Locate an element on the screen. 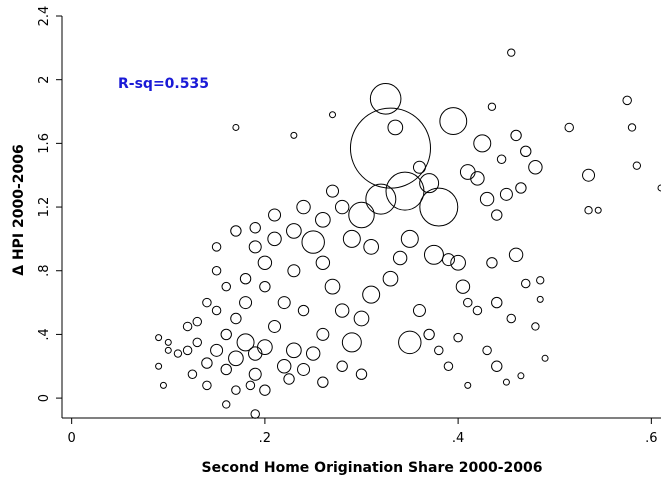 Image resolution: width=661 pixels, height=477 pixels. x-tick-label: .2 is located at coordinates (265, 438).